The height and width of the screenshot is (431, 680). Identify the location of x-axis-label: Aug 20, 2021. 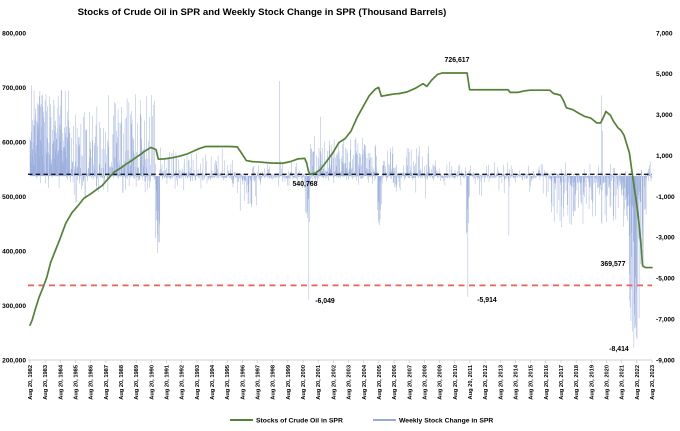
(623, 382).